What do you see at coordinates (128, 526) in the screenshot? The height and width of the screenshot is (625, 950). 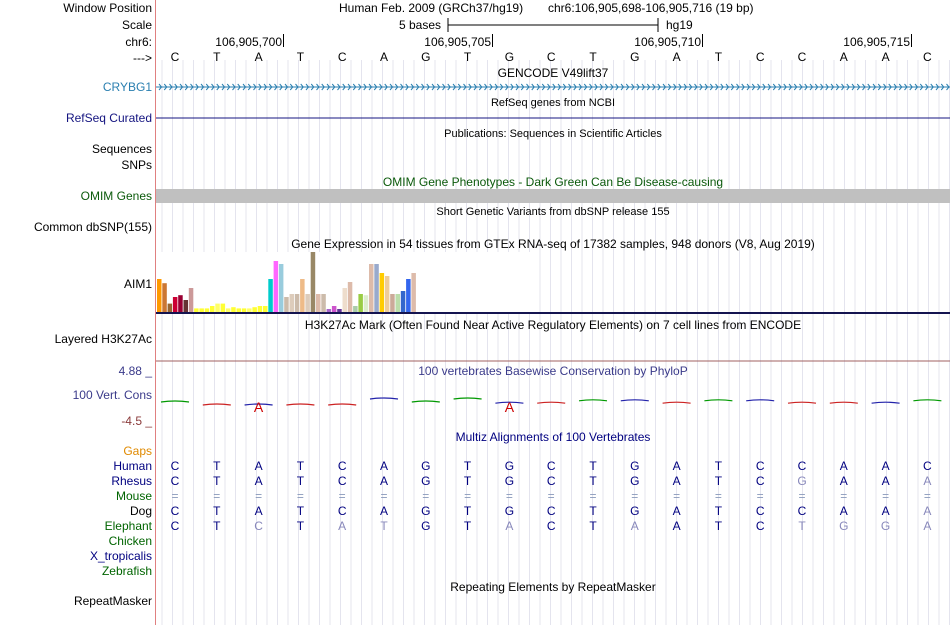 I see `species-label-elephant: Elephant` at bounding box center [128, 526].